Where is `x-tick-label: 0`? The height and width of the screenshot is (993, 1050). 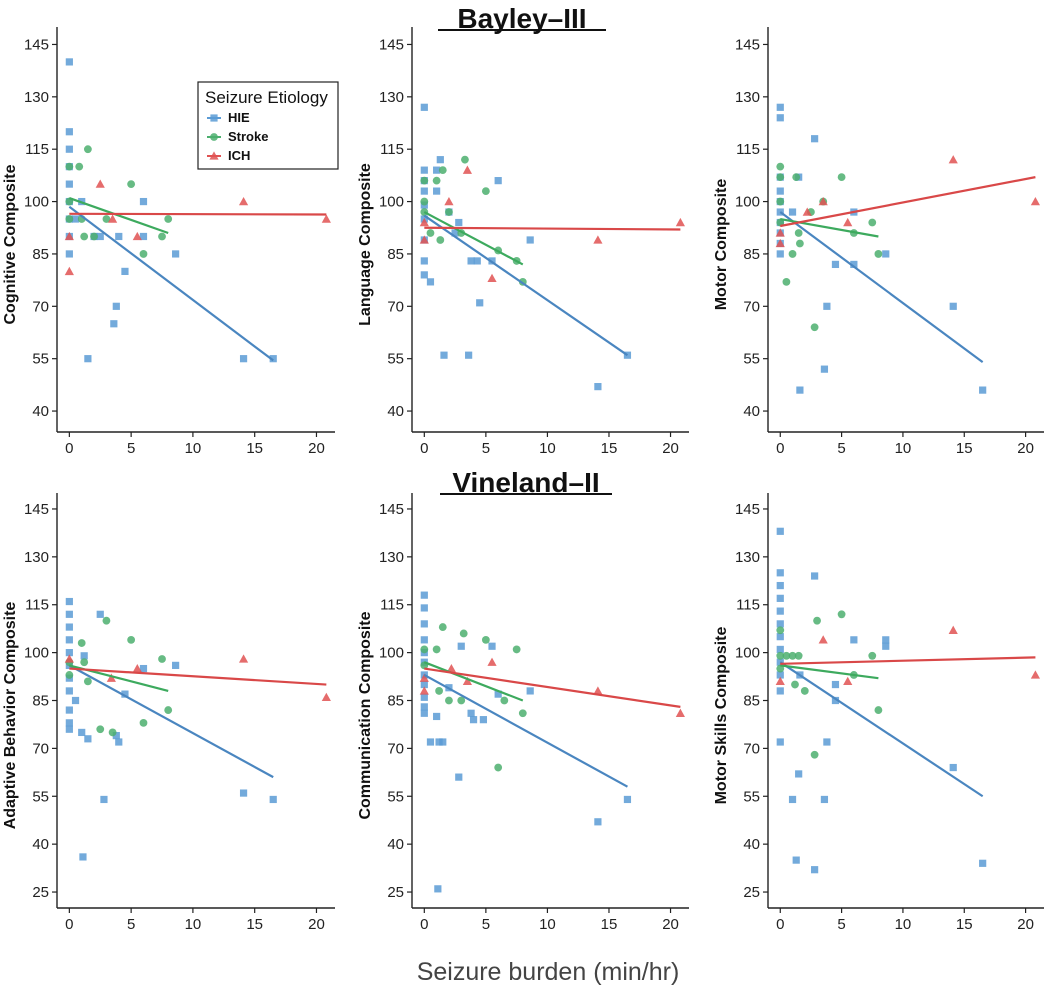 x-tick-label: 0 is located at coordinates (69, 924).